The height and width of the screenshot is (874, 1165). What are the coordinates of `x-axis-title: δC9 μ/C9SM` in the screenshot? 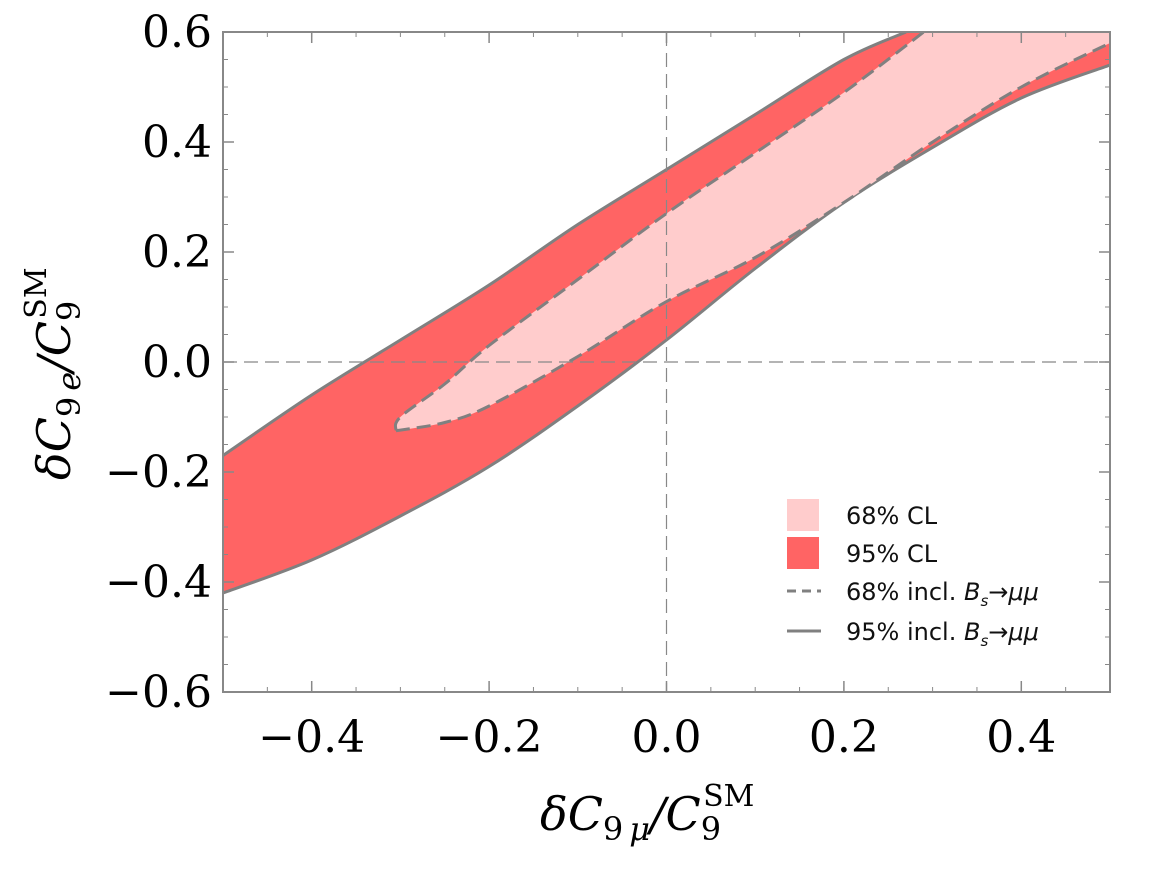 It's located at (647, 813).